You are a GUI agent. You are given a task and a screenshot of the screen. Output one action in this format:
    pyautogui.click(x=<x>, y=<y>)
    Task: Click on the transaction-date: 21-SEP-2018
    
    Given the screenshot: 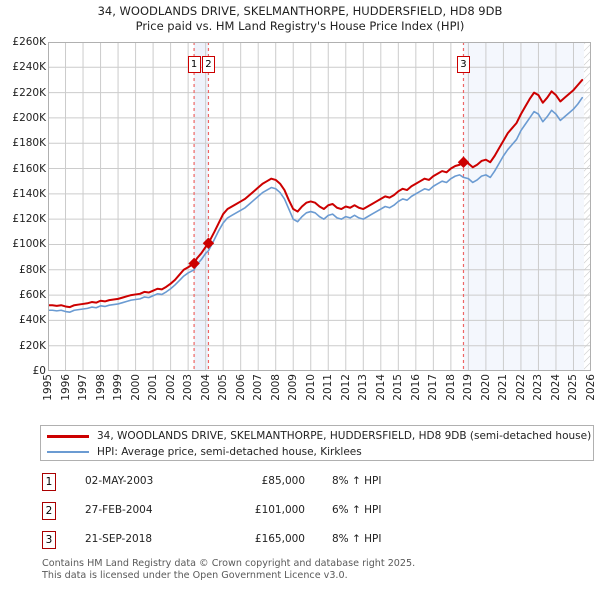 What is the action you would take?
    pyautogui.click(x=119, y=539)
    